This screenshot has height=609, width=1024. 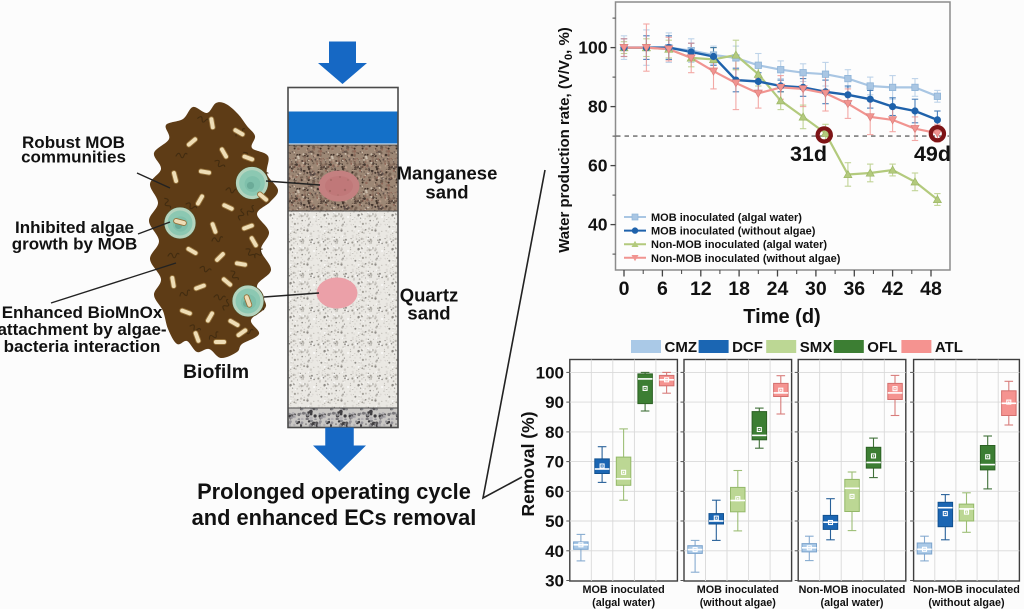 What do you see at coordinates (74, 227) in the screenshot?
I see `svg-text: Inhibited algae` at bounding box center [74, 227].